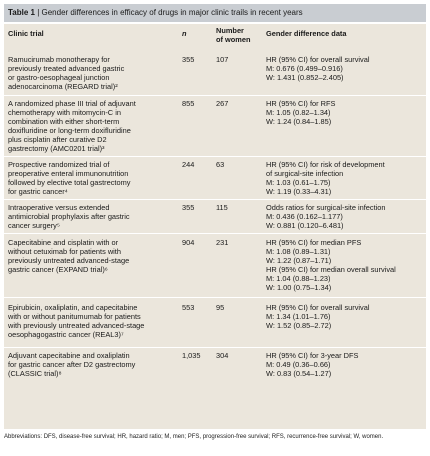  I want to click on row-3-n: 244, so click(188, 164).